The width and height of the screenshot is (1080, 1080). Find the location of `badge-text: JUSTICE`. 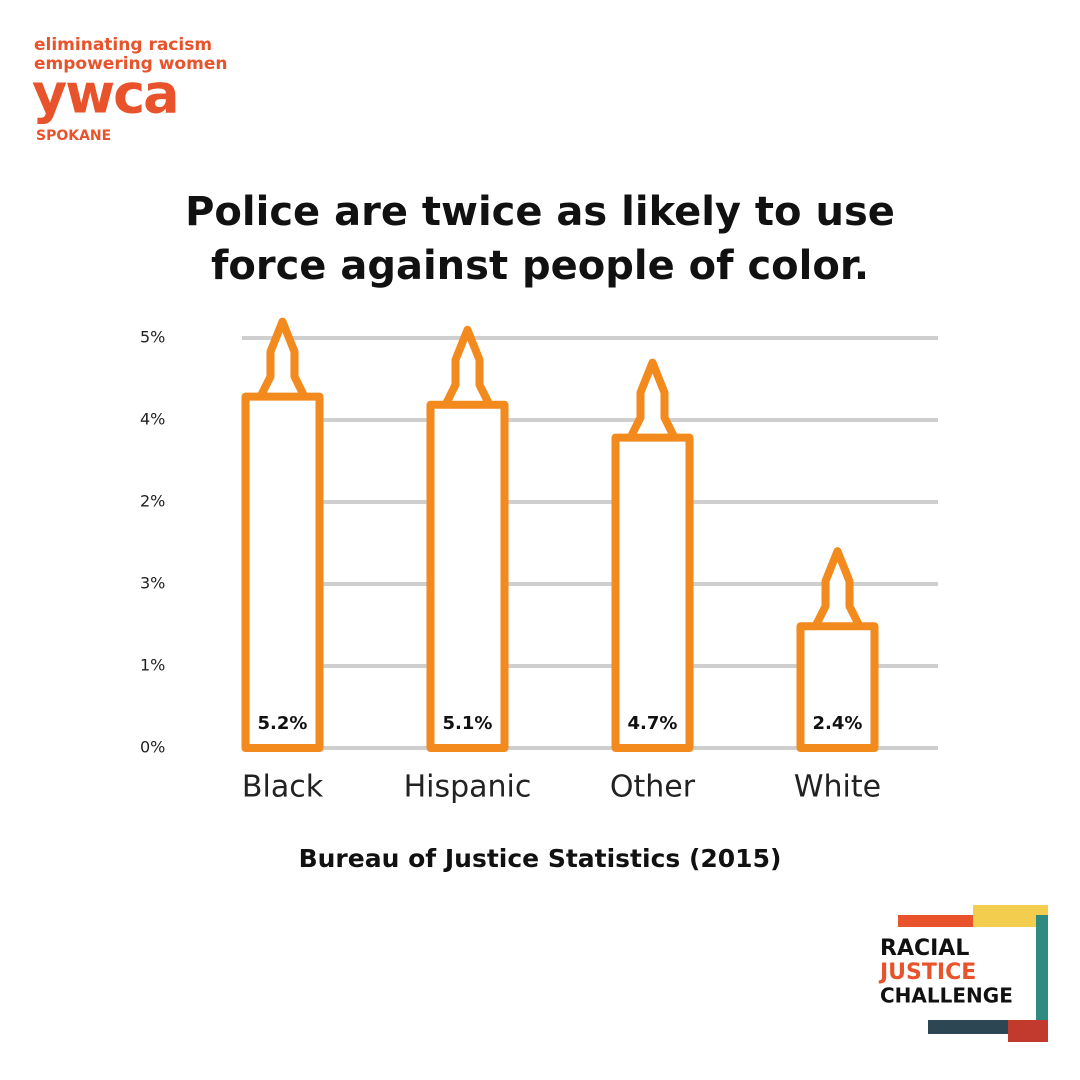

badge-text: JUSTICE is located at coordinates (927, 972).